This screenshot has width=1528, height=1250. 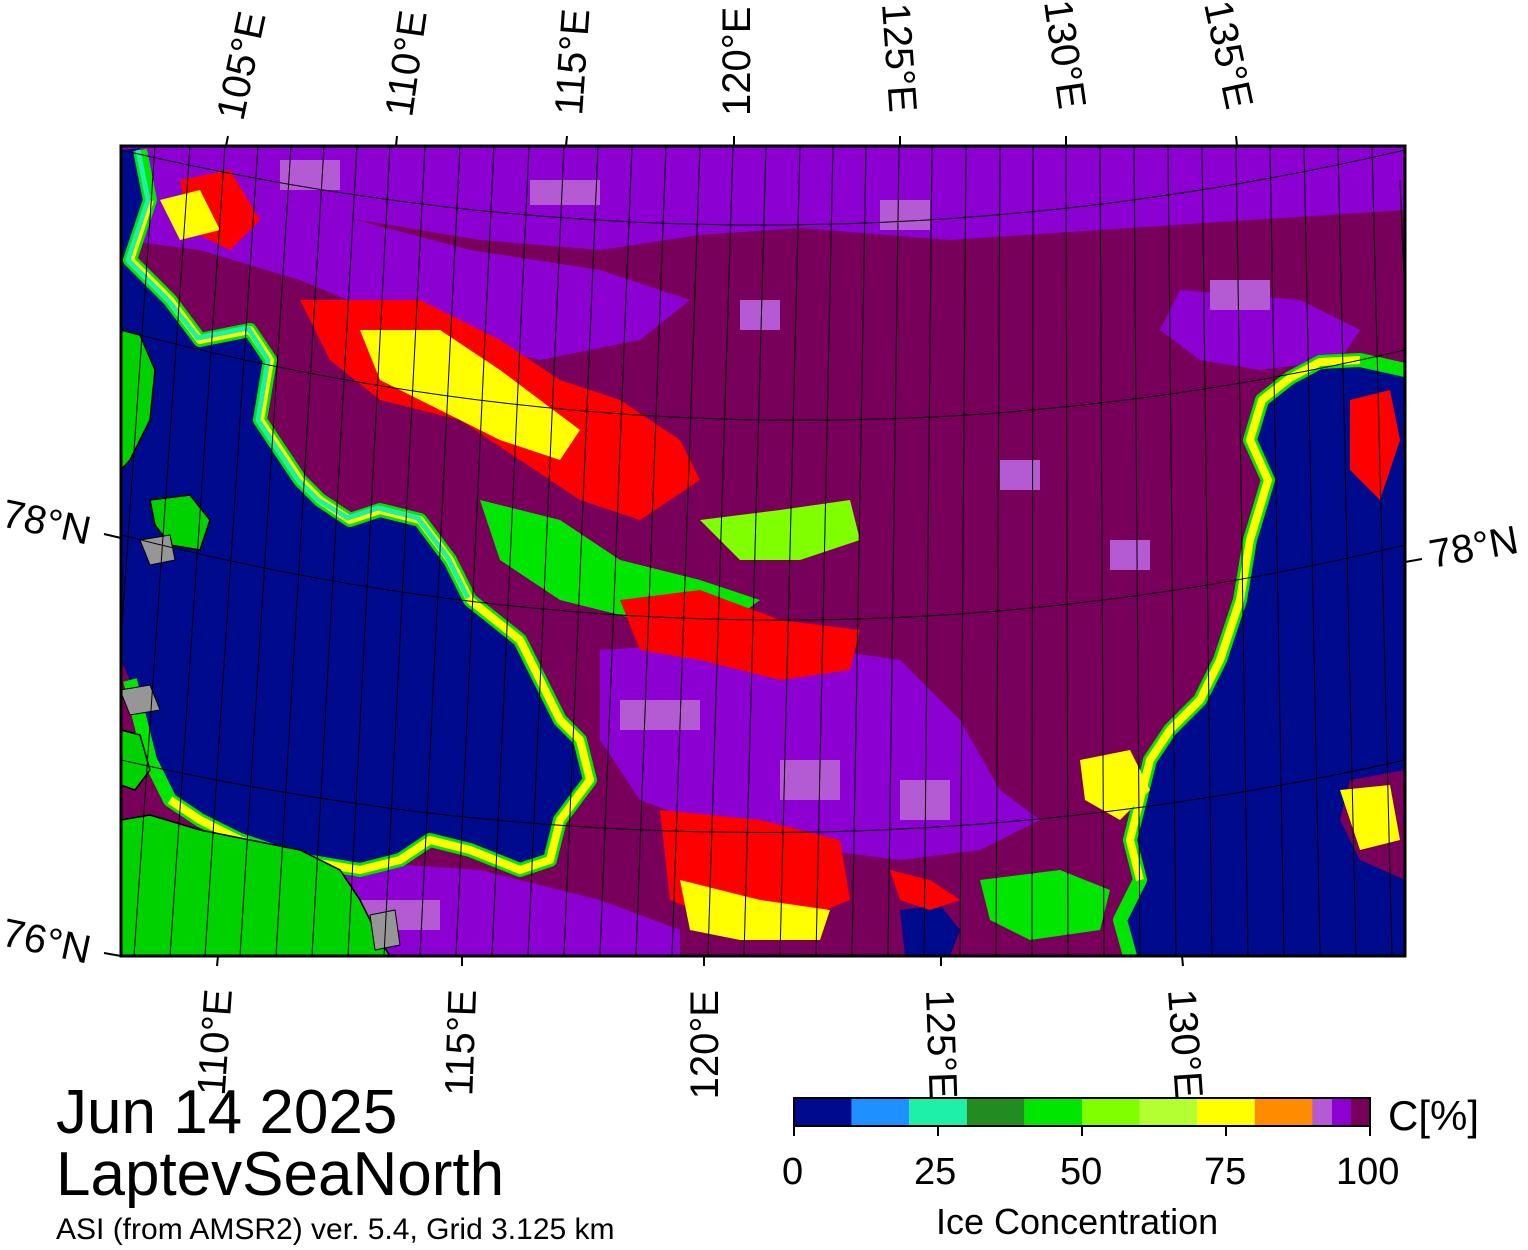 What do you see at coordinates (136, 760) in the screenshot?
I see `land-west-small` at bounding box center [136, 760].